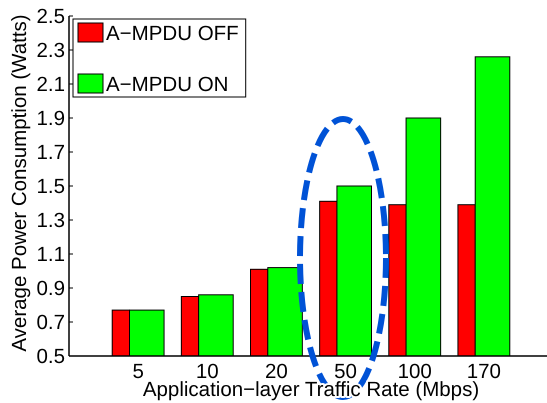 This screenshot has height=403, width=547. Describe the element at coordinates (167, 84) in the screenshot. I see `legend-label: A−MPDU ON` at that location.